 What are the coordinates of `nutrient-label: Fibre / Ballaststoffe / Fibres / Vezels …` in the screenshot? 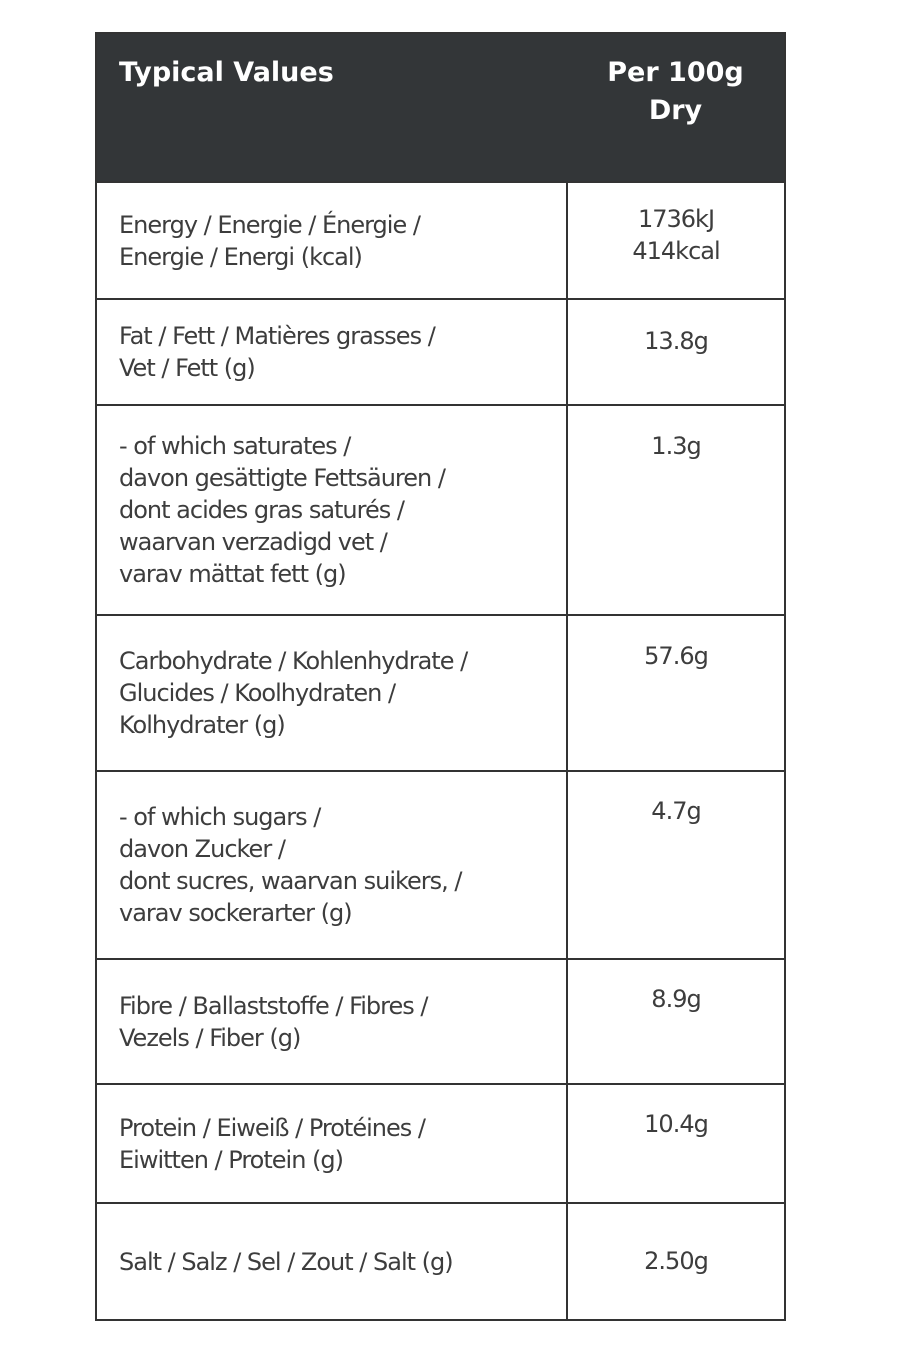 It's located at (331, 1021).